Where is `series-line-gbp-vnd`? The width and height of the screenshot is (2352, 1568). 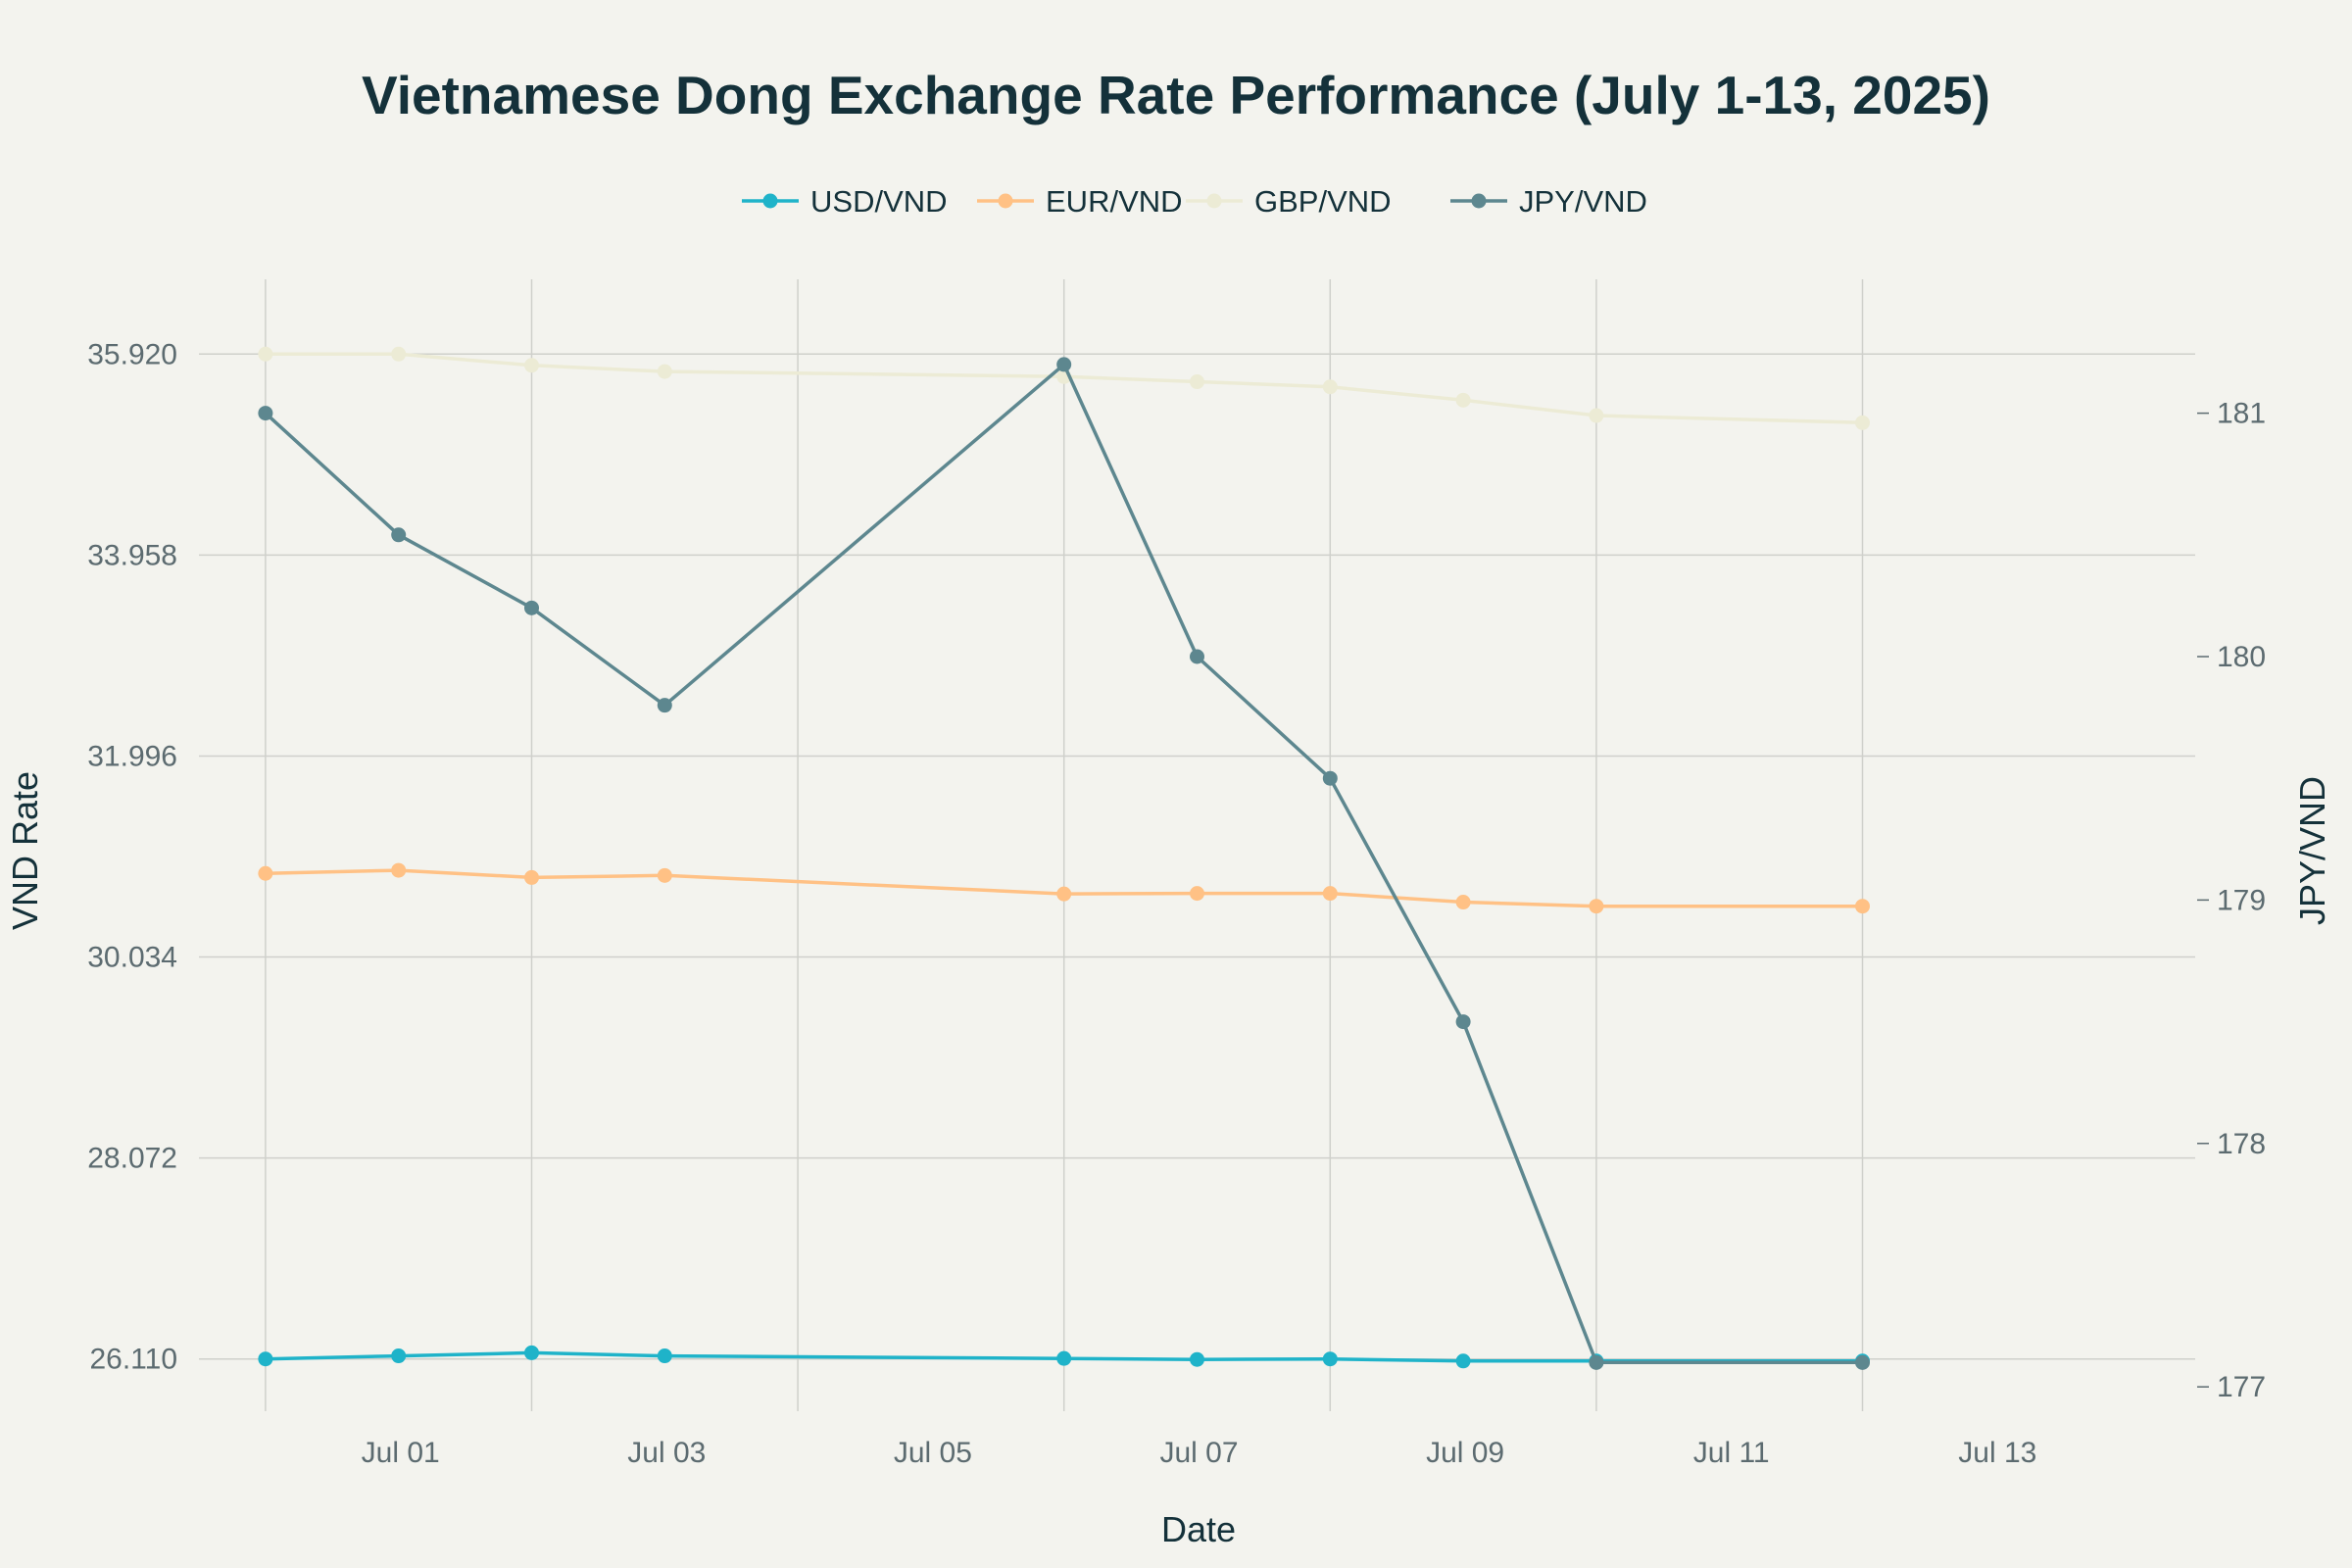 series-line-gbp-vnd is located at coordinates (1064, 388).